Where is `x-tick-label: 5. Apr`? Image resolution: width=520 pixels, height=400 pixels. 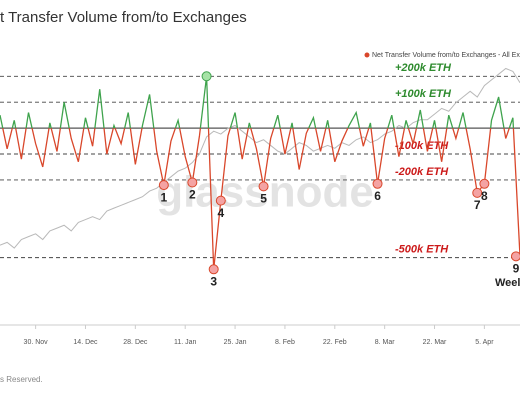
x-tick-label: 5. Apr is located at coordinates (484, 342).